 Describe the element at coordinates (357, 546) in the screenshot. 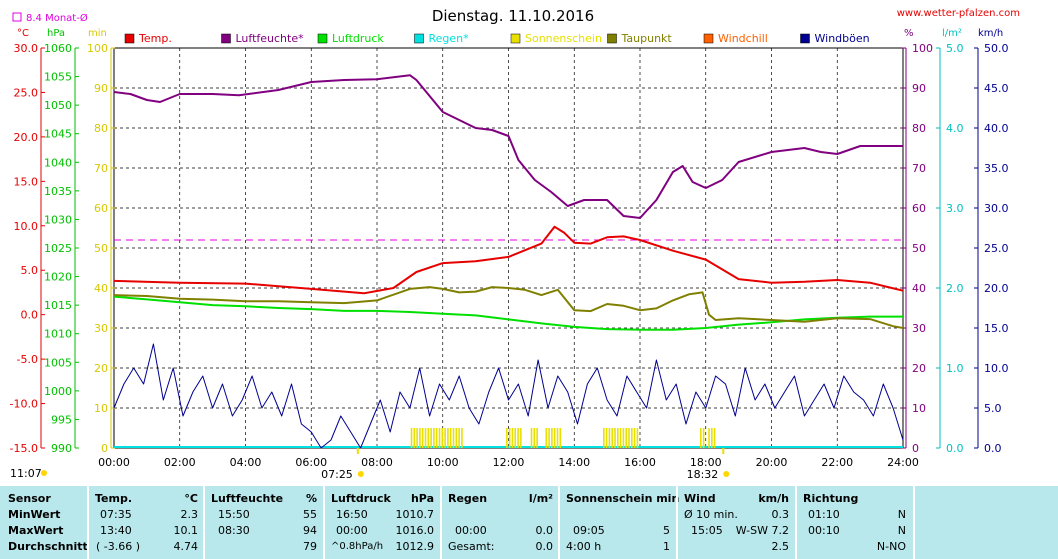

I see `pressure-trend: ^0.8hPa/h` at that location.